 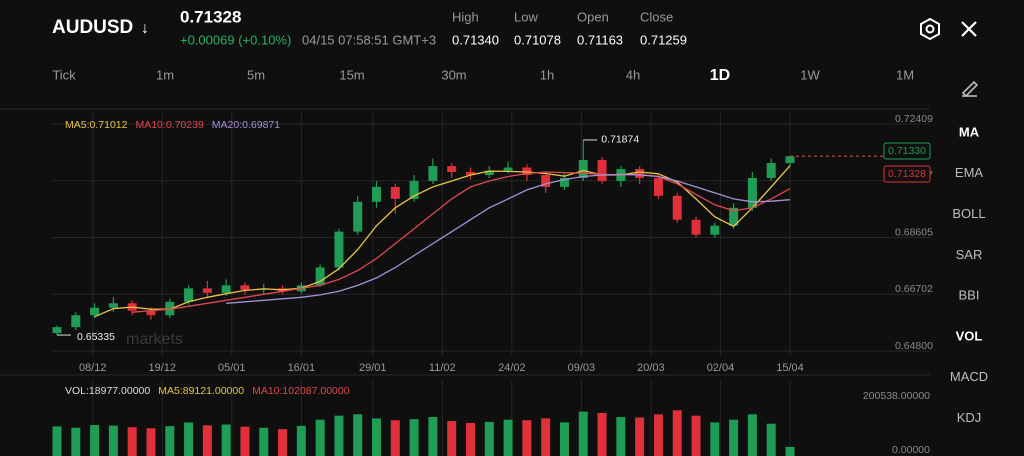 What do you see at coordinates (968, 213) in the screenshot?
I see `indicator-tab: BOLL` at bounding box center [968, 213].